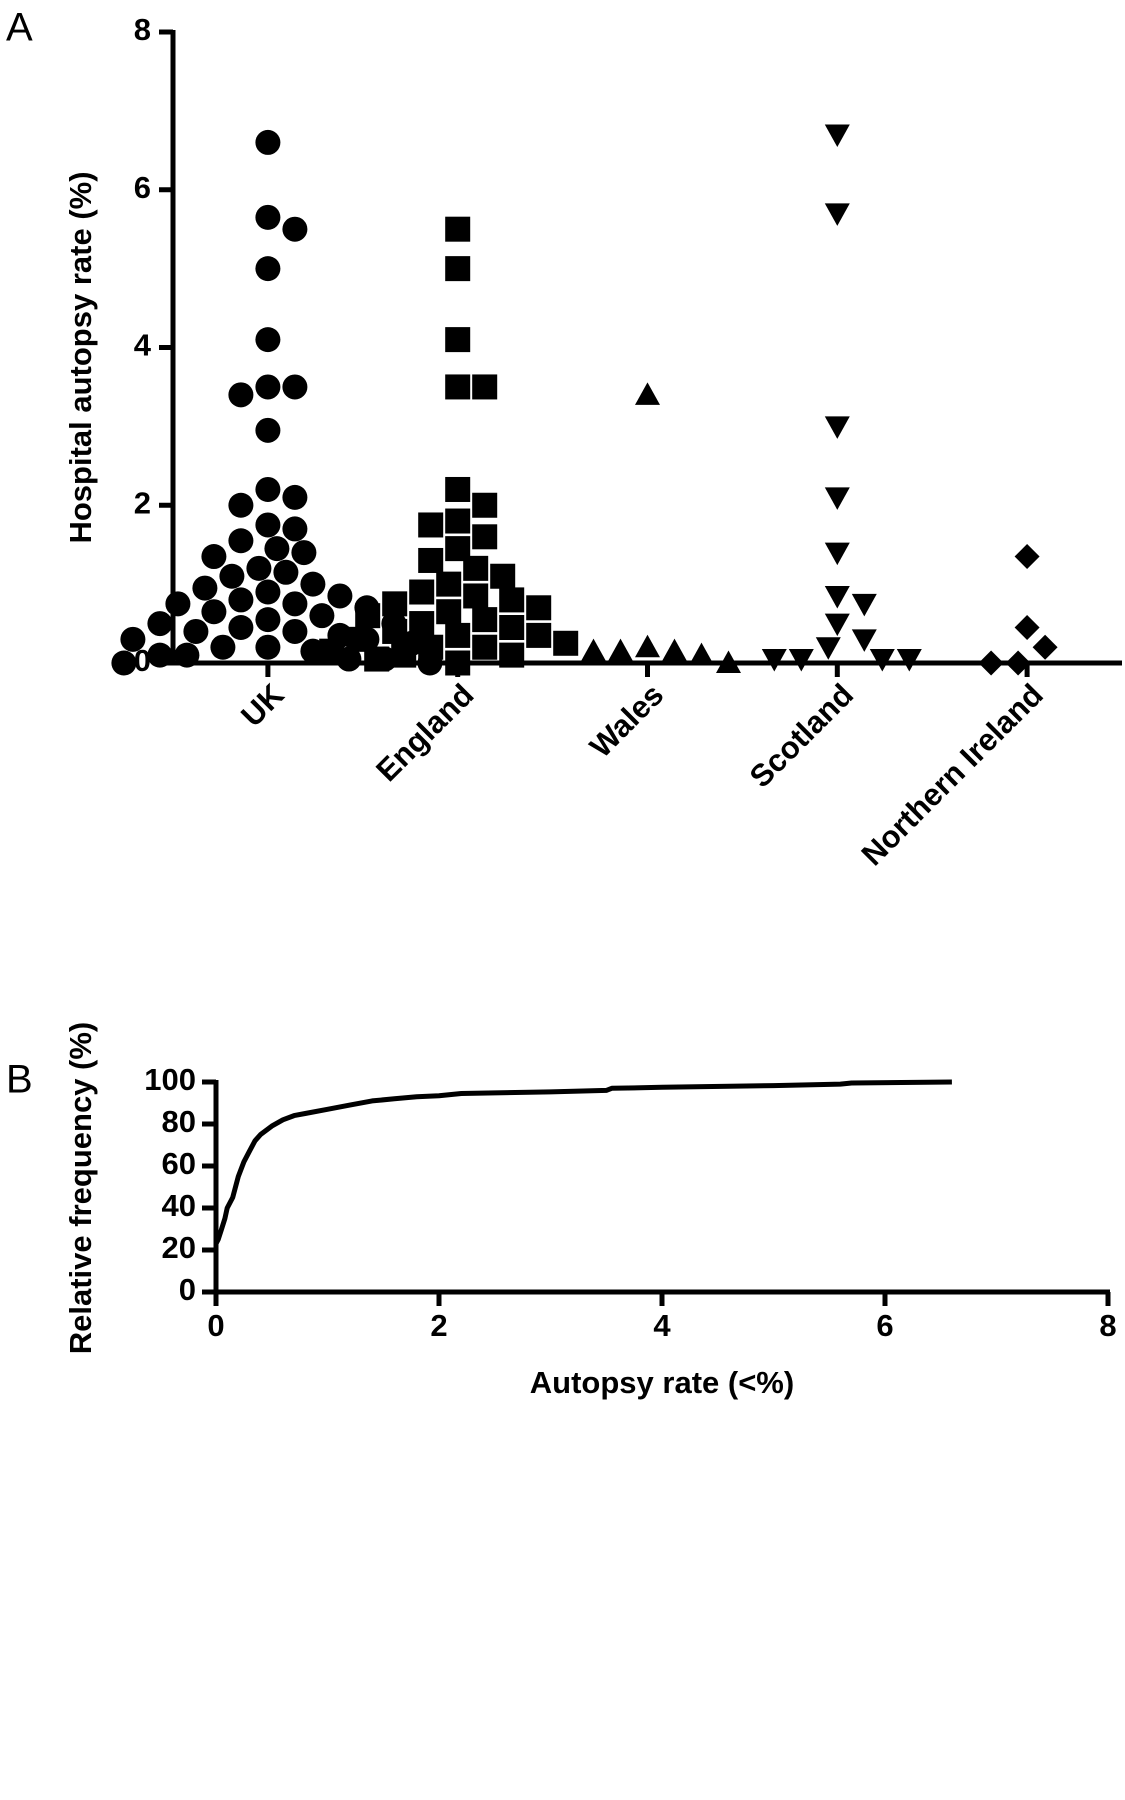 This screenshot has height=1800, width=1125. Describe the element at coordinates (424, 732) in the screenshot. I see `x-tick-label: England` at that location.